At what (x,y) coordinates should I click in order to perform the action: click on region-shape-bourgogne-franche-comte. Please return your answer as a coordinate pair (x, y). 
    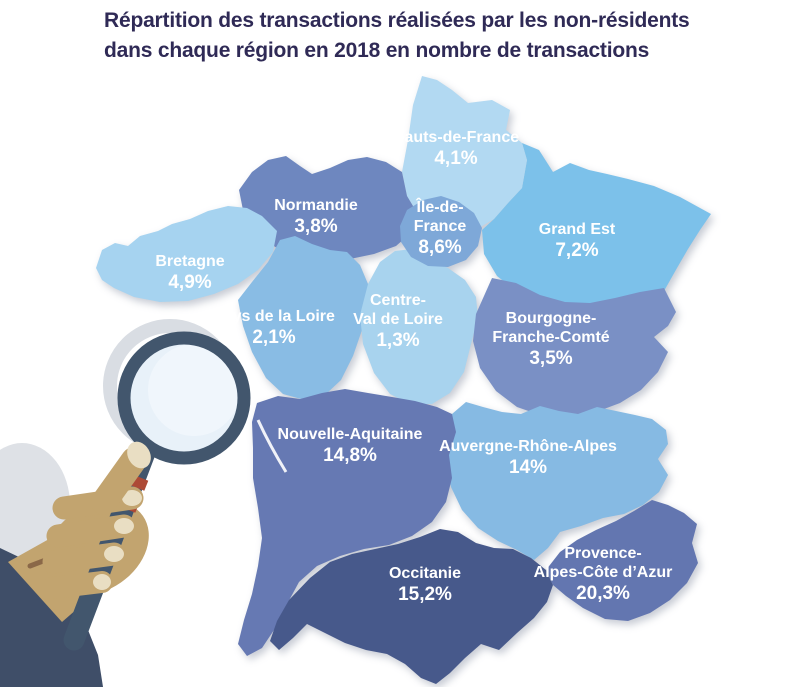
    Looking at the image, I should click on (574, 347).